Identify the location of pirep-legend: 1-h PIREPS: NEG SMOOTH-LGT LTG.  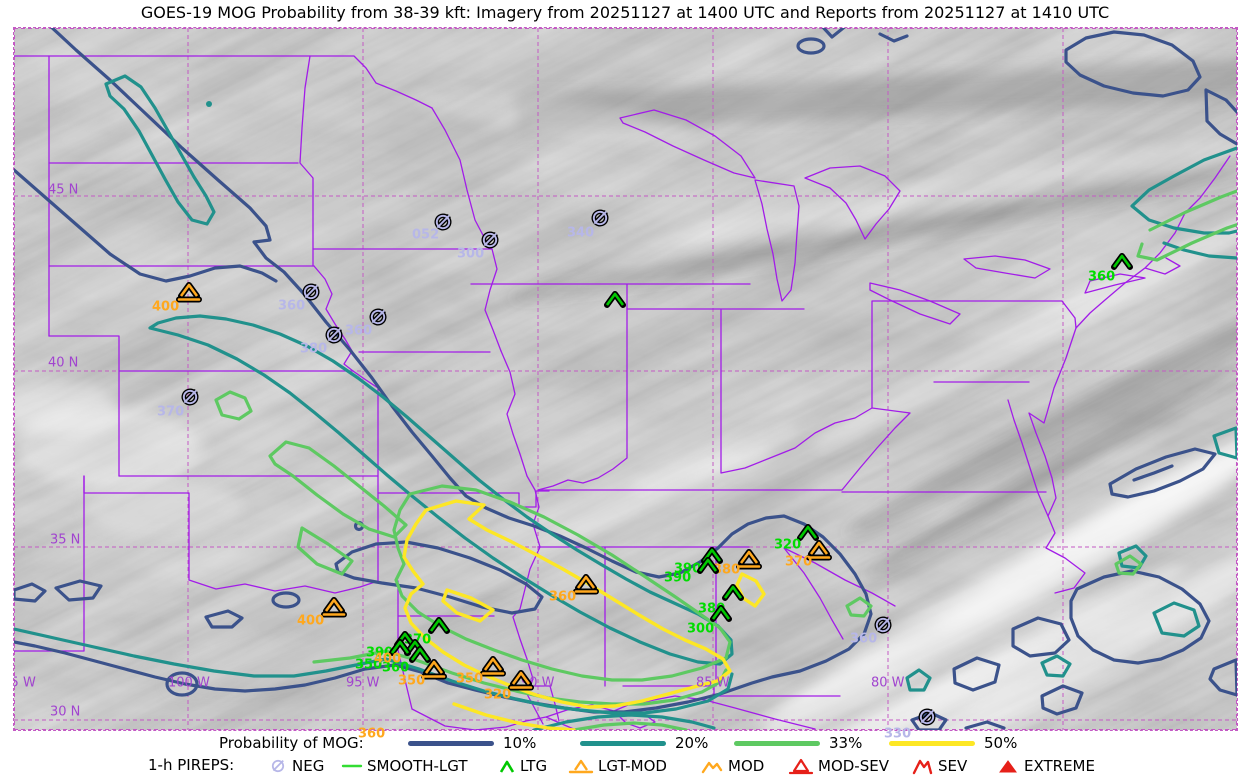
(625, 766).